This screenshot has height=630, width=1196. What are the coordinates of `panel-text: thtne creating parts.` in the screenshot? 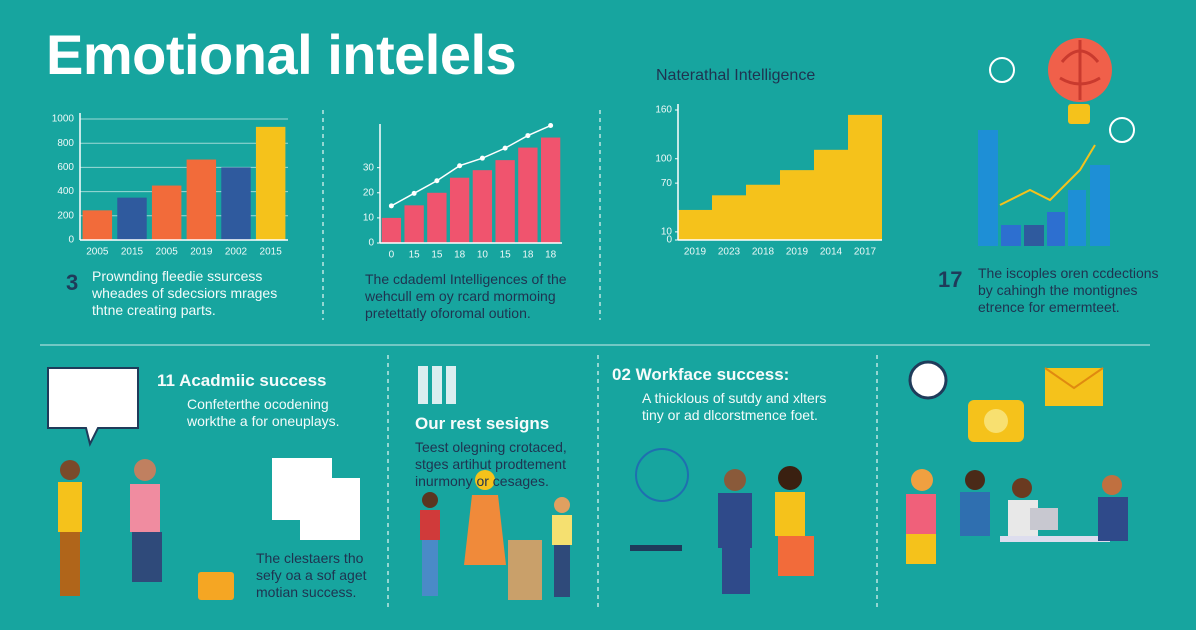 It's located at (154, 310).